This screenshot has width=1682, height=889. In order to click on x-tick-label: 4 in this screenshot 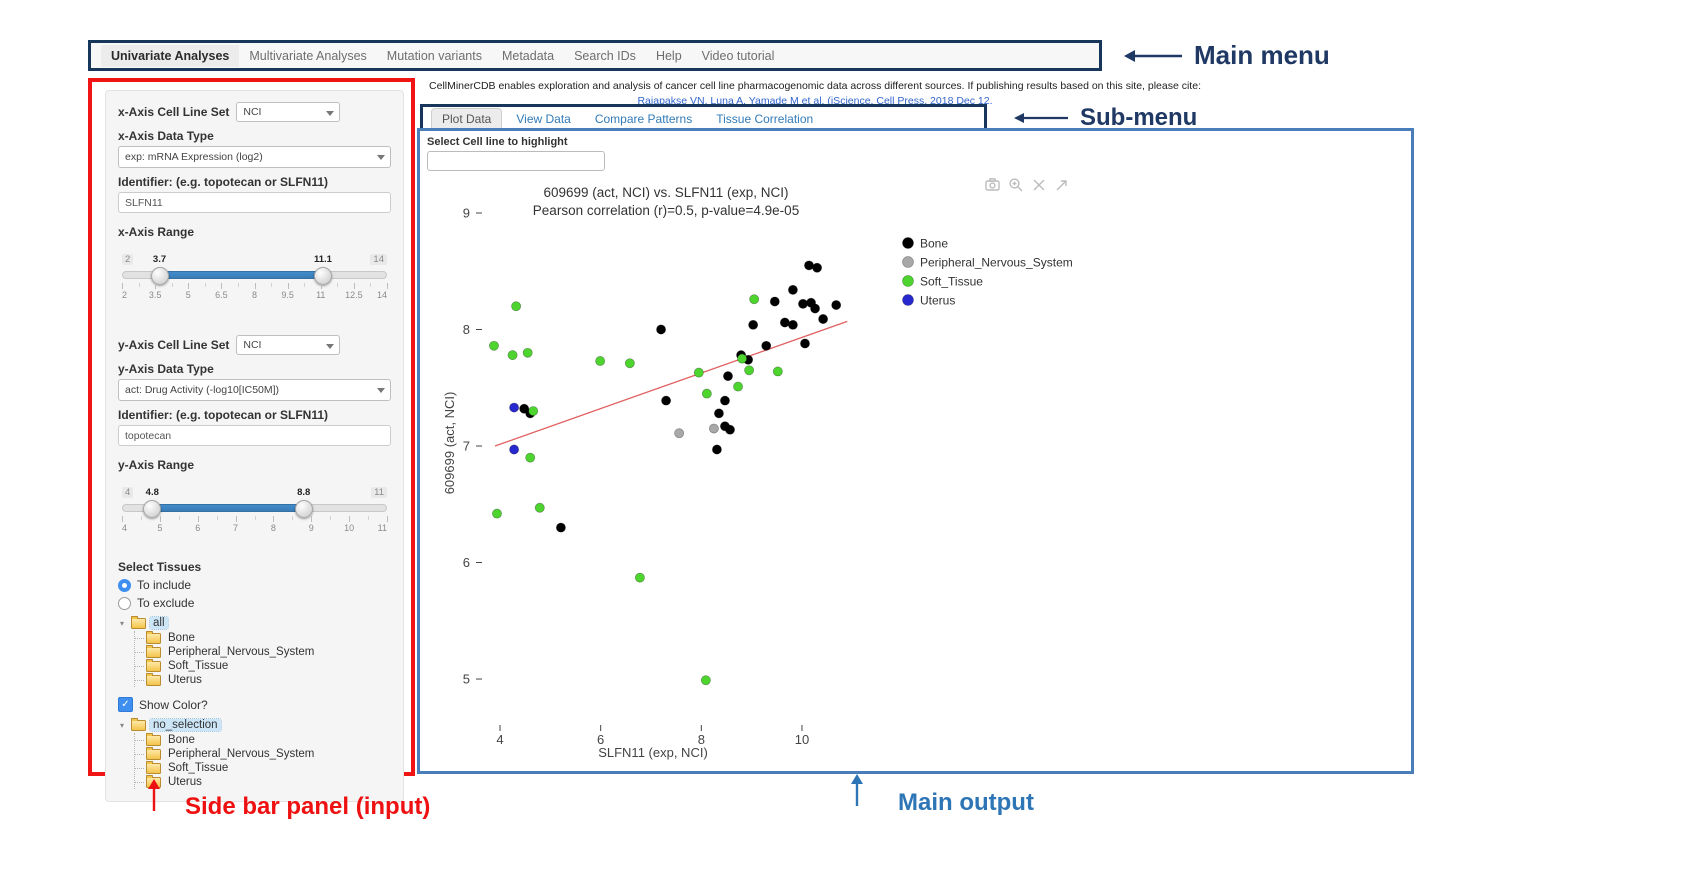, I will do `click(499, 739)`.